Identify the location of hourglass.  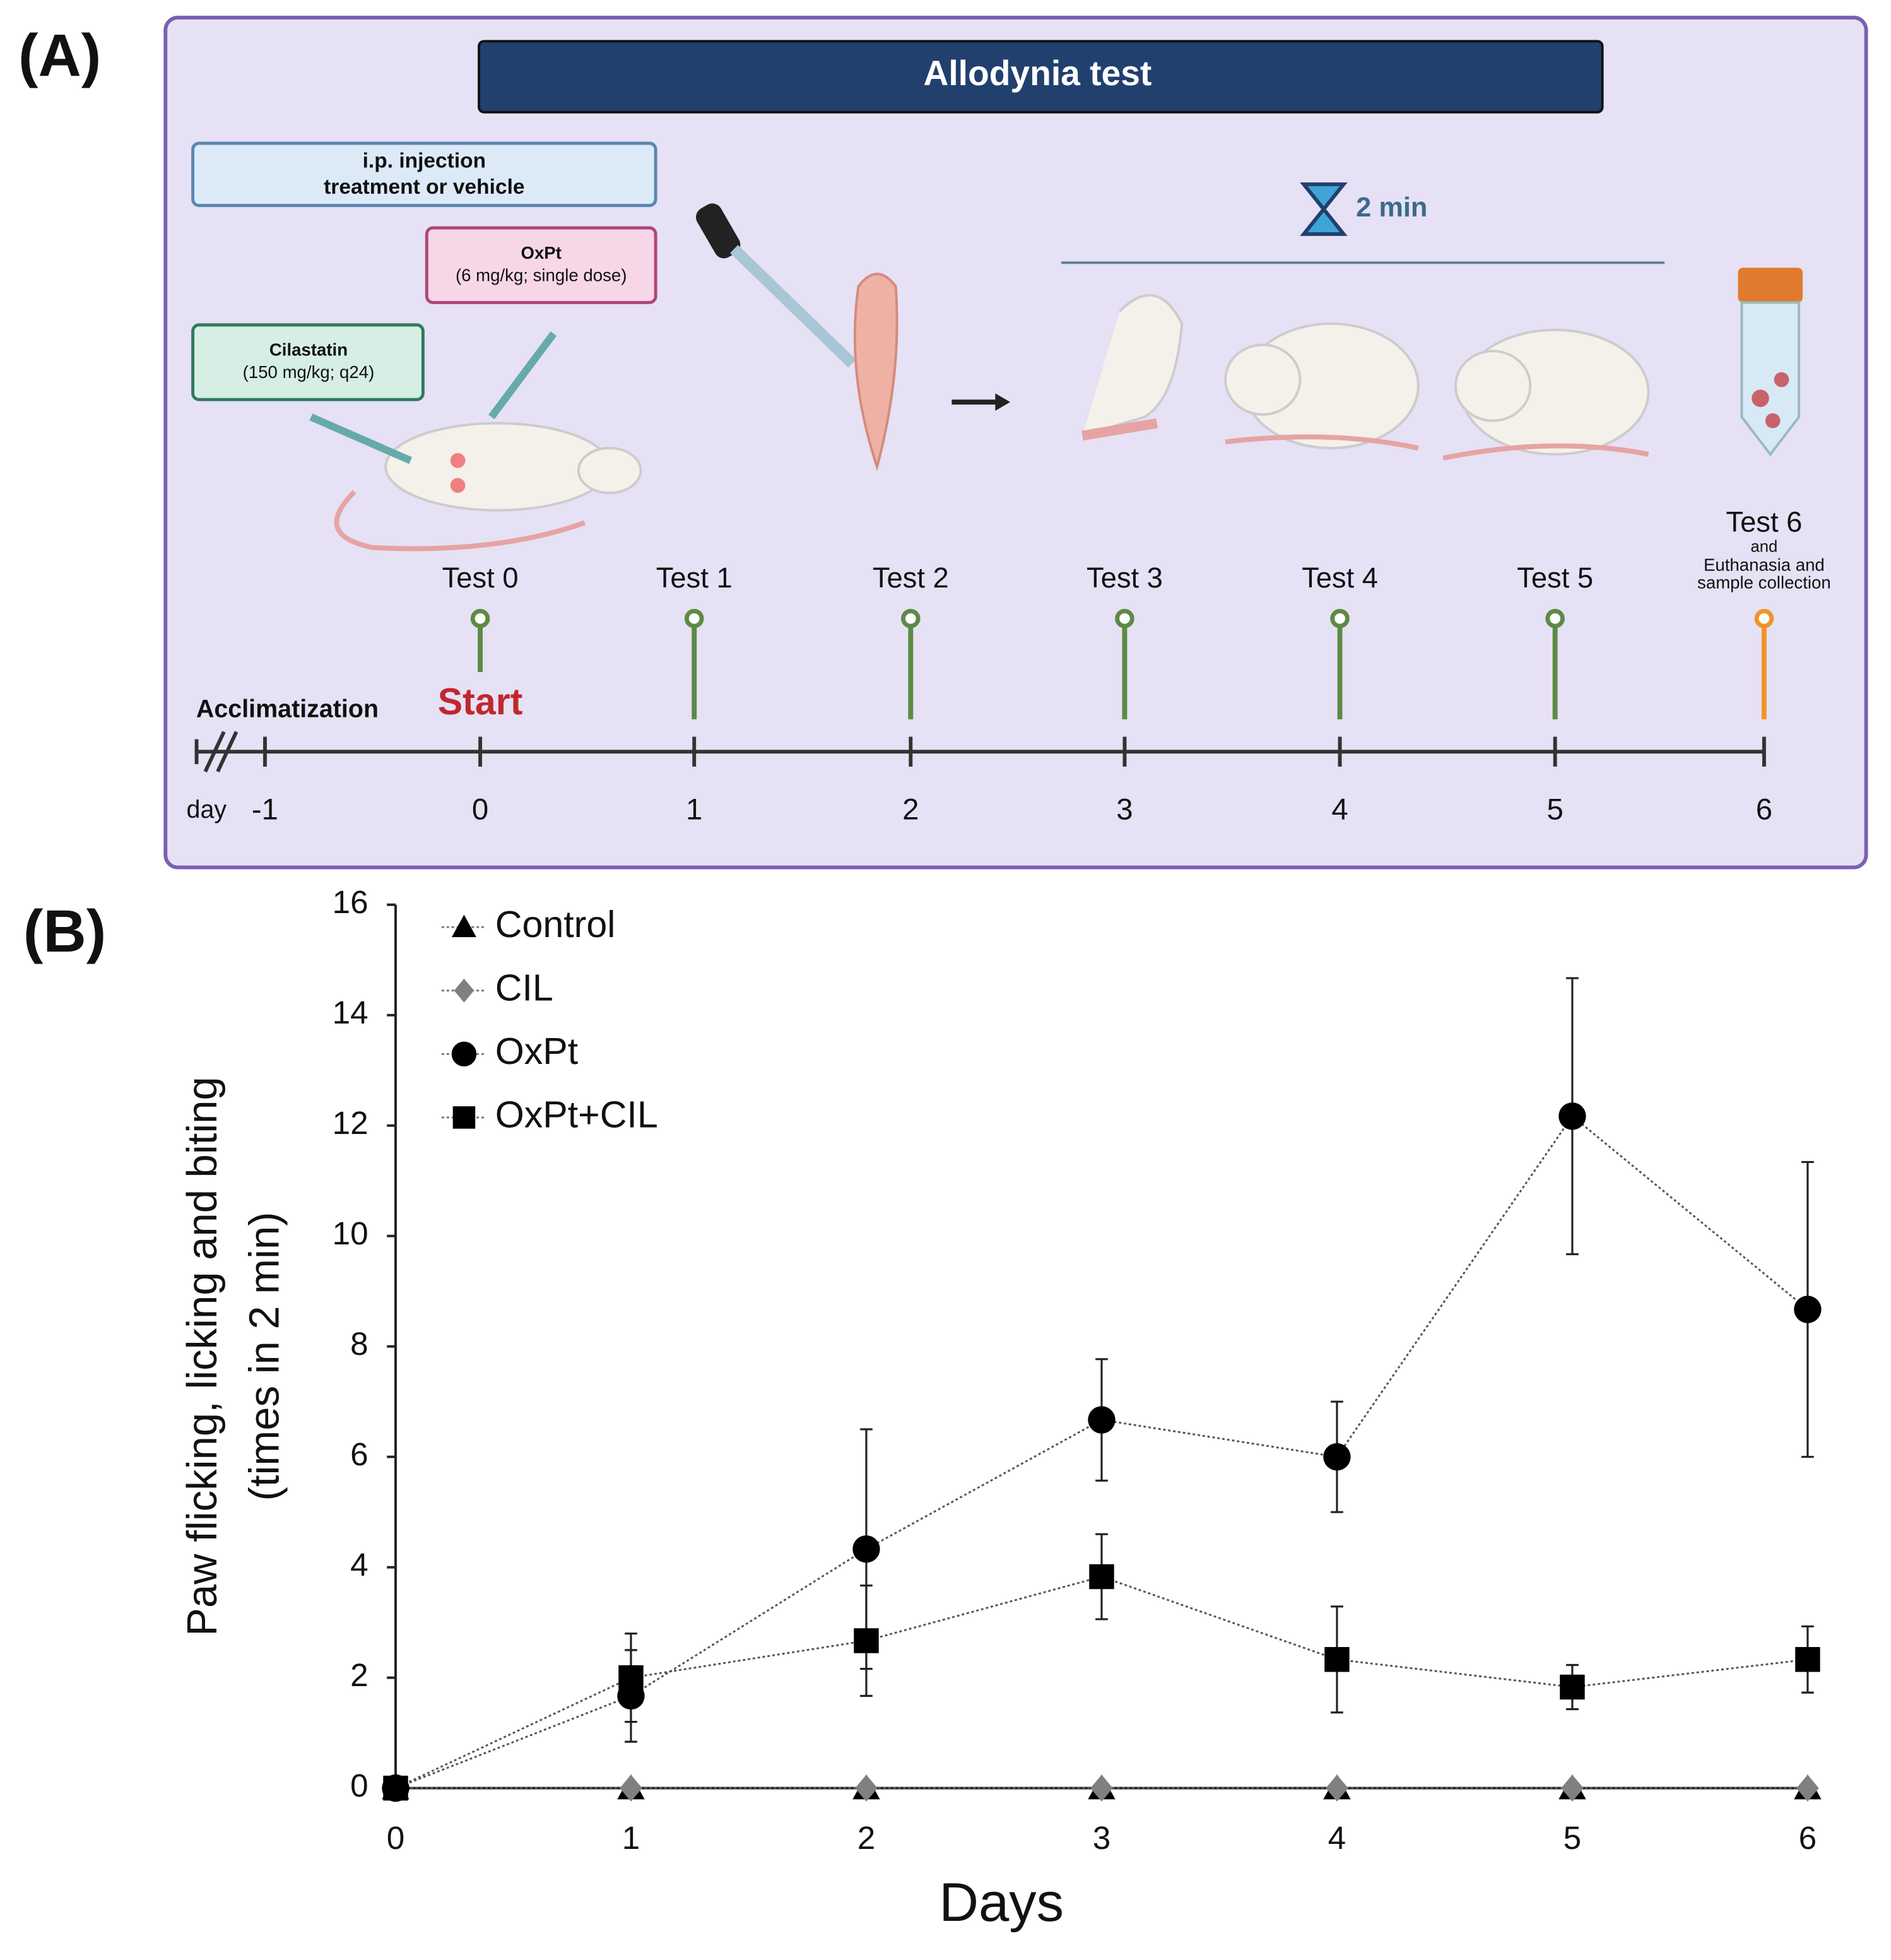
(1363, 223).